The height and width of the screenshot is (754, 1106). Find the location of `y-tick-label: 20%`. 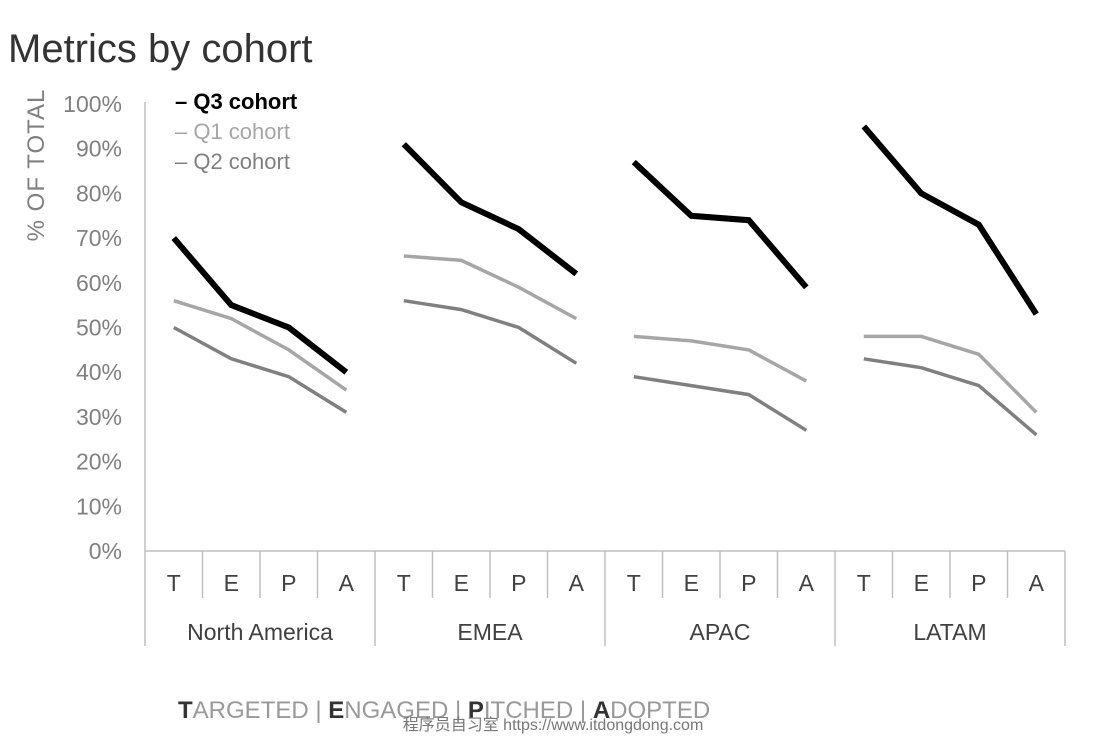

y-tick-label: 20% is located at coordinates (99, 462).